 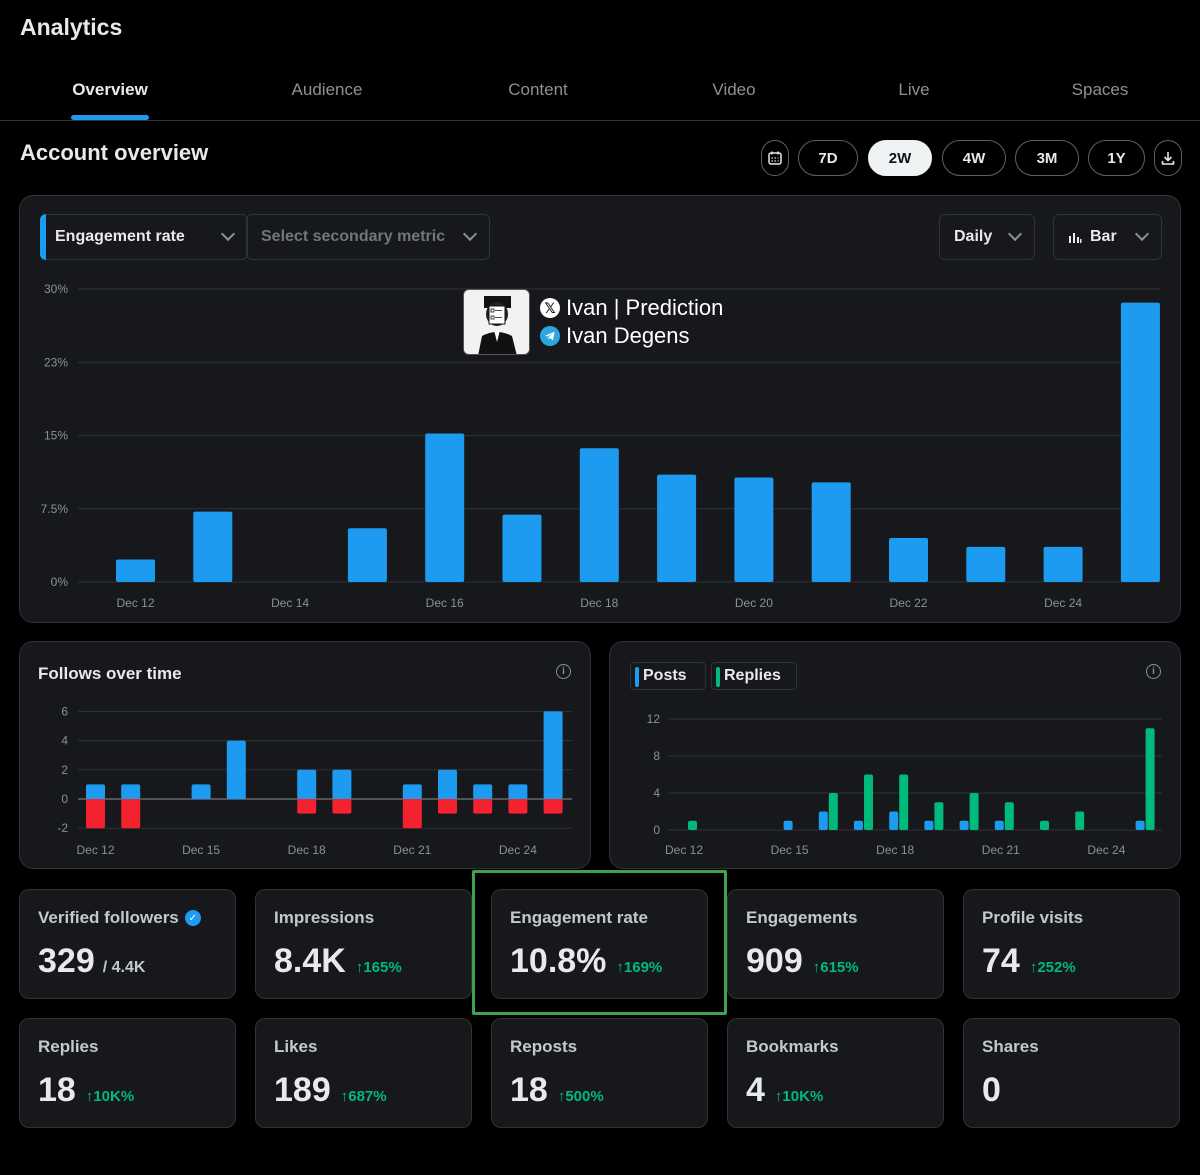 I want to click on reposts-card: Reposts 18 ↑500%, so click(x=599, y=1073).